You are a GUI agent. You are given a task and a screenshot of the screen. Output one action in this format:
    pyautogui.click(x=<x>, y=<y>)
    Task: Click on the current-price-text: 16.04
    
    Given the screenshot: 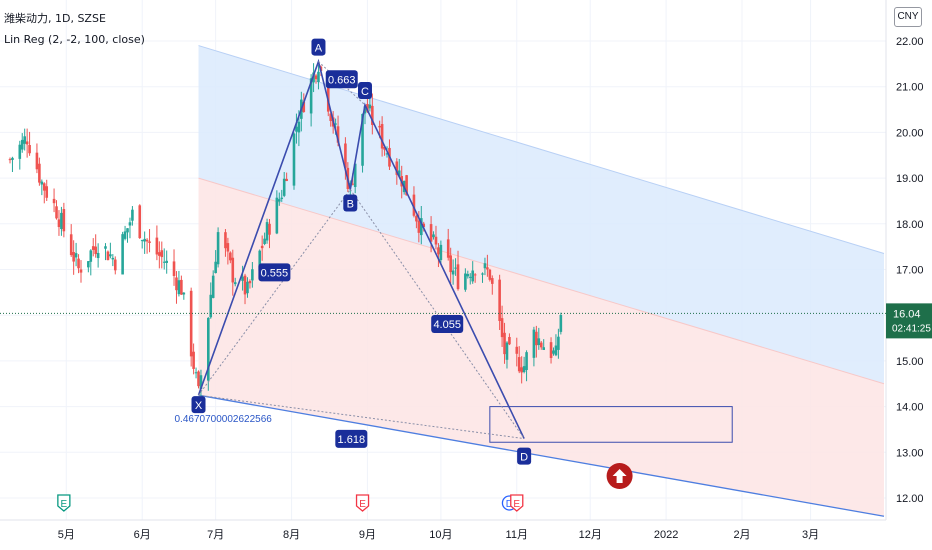 What is the action you would take?
    pyautogui.click(x=907, y=314)
    